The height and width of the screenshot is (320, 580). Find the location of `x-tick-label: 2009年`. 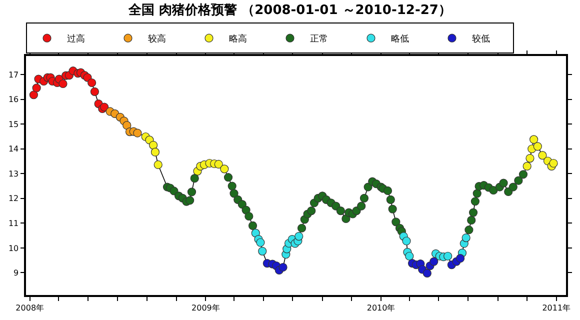

x-tick-label: 2009年 is located at coordinates (206, 307).